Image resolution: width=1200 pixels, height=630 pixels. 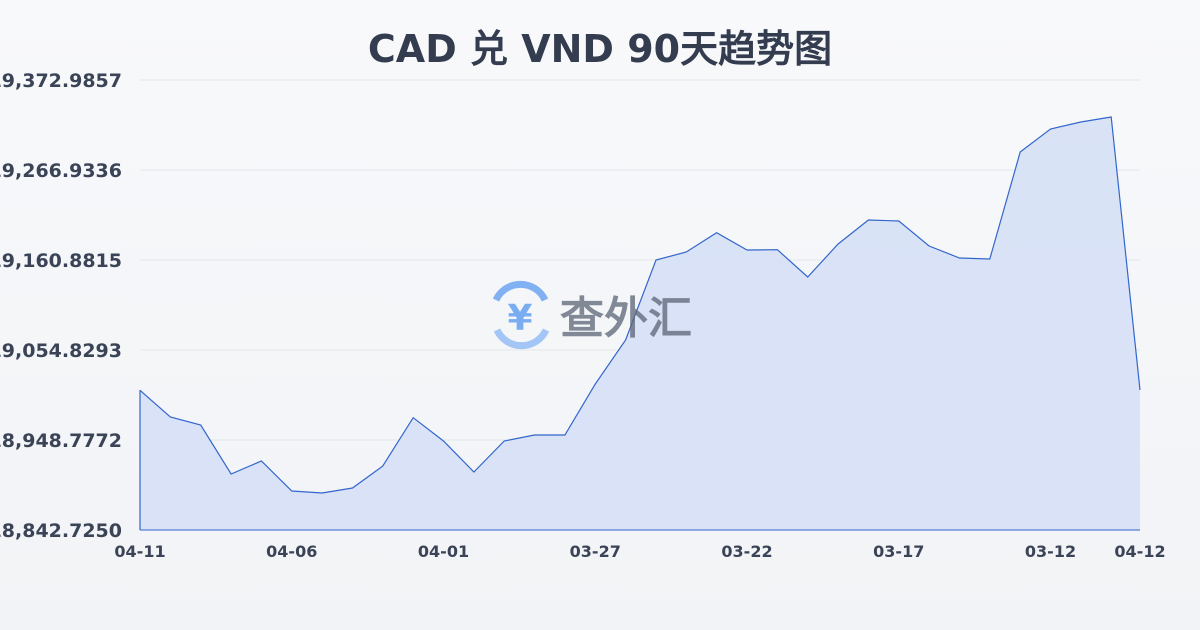 What do you see at coordinates (61, 81) in the screenshot?
I see `y-tick-label: 19,372.9857` at bounding box center [61, 81].